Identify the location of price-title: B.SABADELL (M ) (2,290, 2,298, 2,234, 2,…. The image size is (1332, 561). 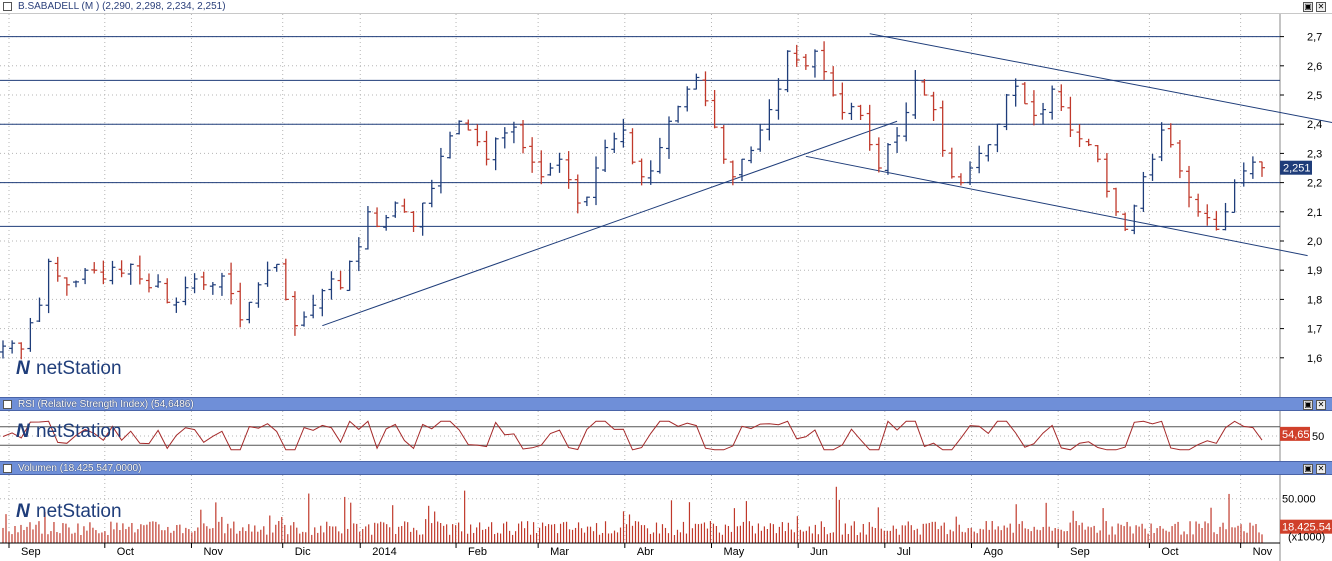
(122, 6).